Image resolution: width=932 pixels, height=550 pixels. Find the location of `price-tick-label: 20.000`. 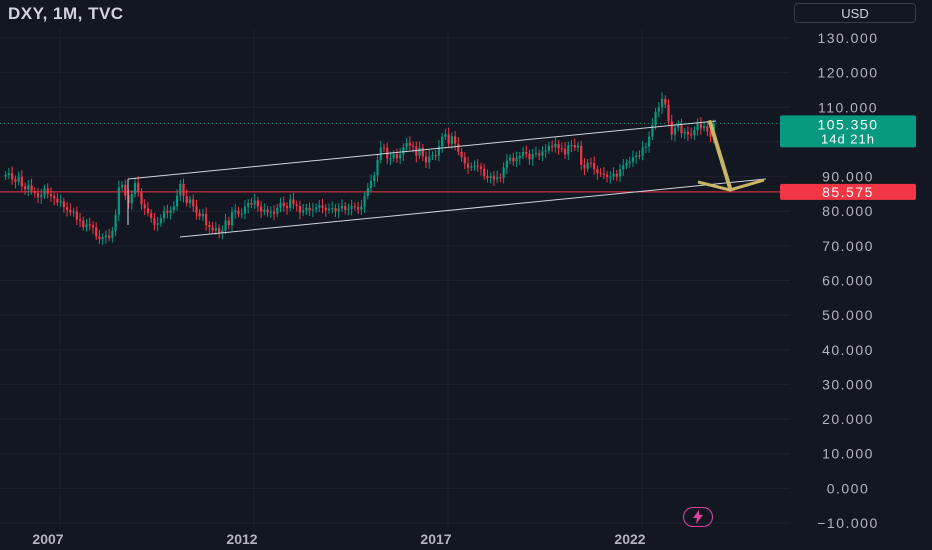

price-tick-label: 20.000 is located at coordinates (848, 419).